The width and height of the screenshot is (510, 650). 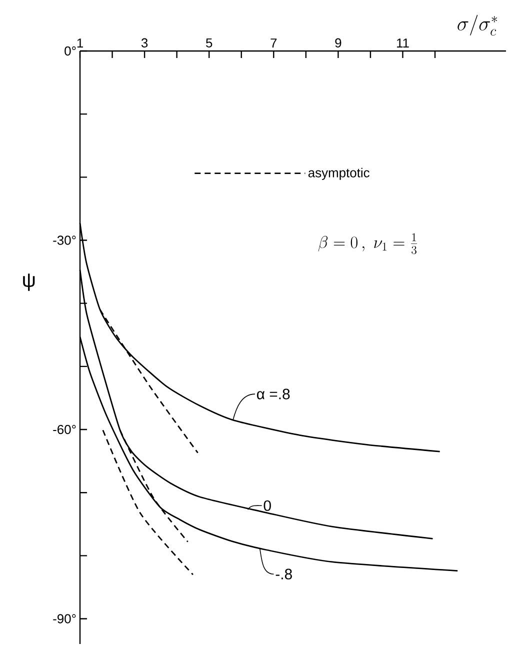 What do you see at coordinates (338, 43) in the screenshot?
I see `x-tick-label: 9` at bounding box center [338, 43].